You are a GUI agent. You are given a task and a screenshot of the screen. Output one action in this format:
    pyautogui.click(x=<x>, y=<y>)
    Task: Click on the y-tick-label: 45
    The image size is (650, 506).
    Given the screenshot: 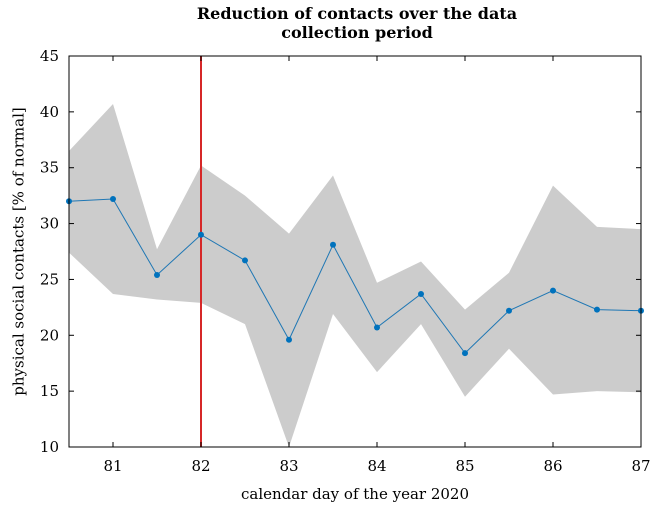 What is the action you would take?
    pyautogui.click(x=49, y=56)
    